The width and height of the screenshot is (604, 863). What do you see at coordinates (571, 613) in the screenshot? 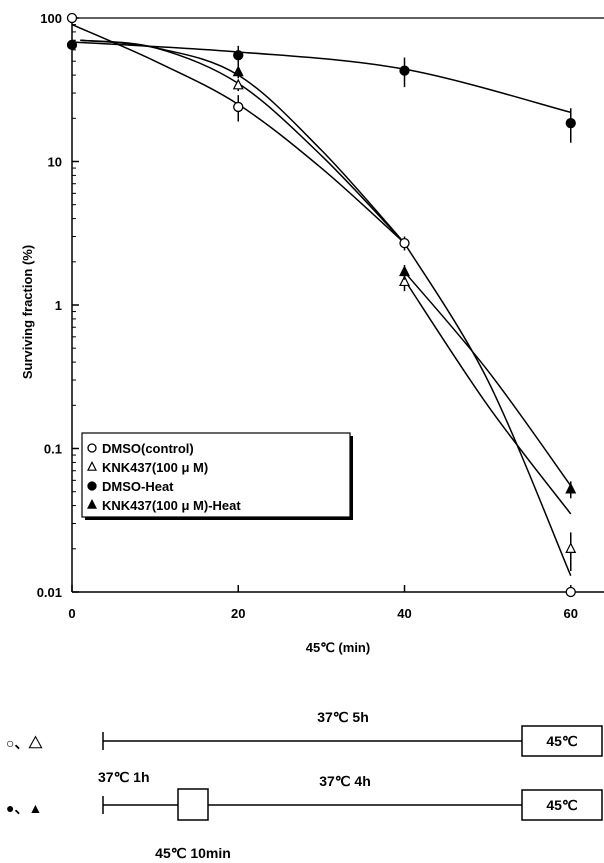
I see `x-tick-label: 60` at bounding box center [571, 613].